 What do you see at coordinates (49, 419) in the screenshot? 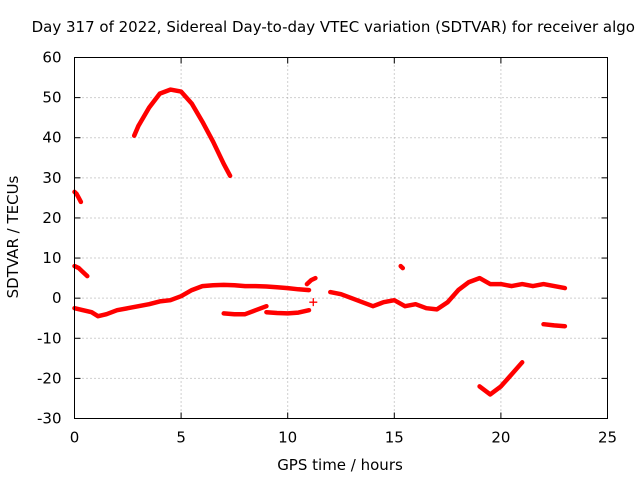
I see `y-tick-label: -30` at bounding box center [49, 419].